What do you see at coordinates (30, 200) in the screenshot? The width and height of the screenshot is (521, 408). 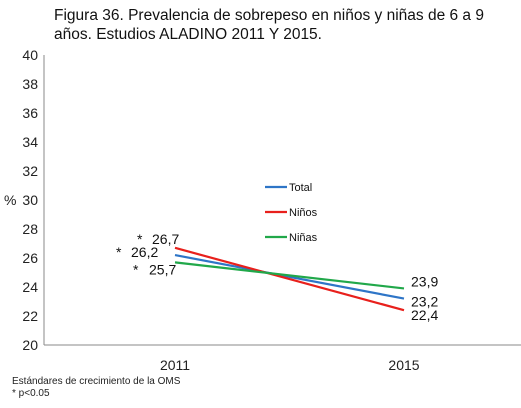 I see `y-tick-label: 30` at bounding box center [30, 200].